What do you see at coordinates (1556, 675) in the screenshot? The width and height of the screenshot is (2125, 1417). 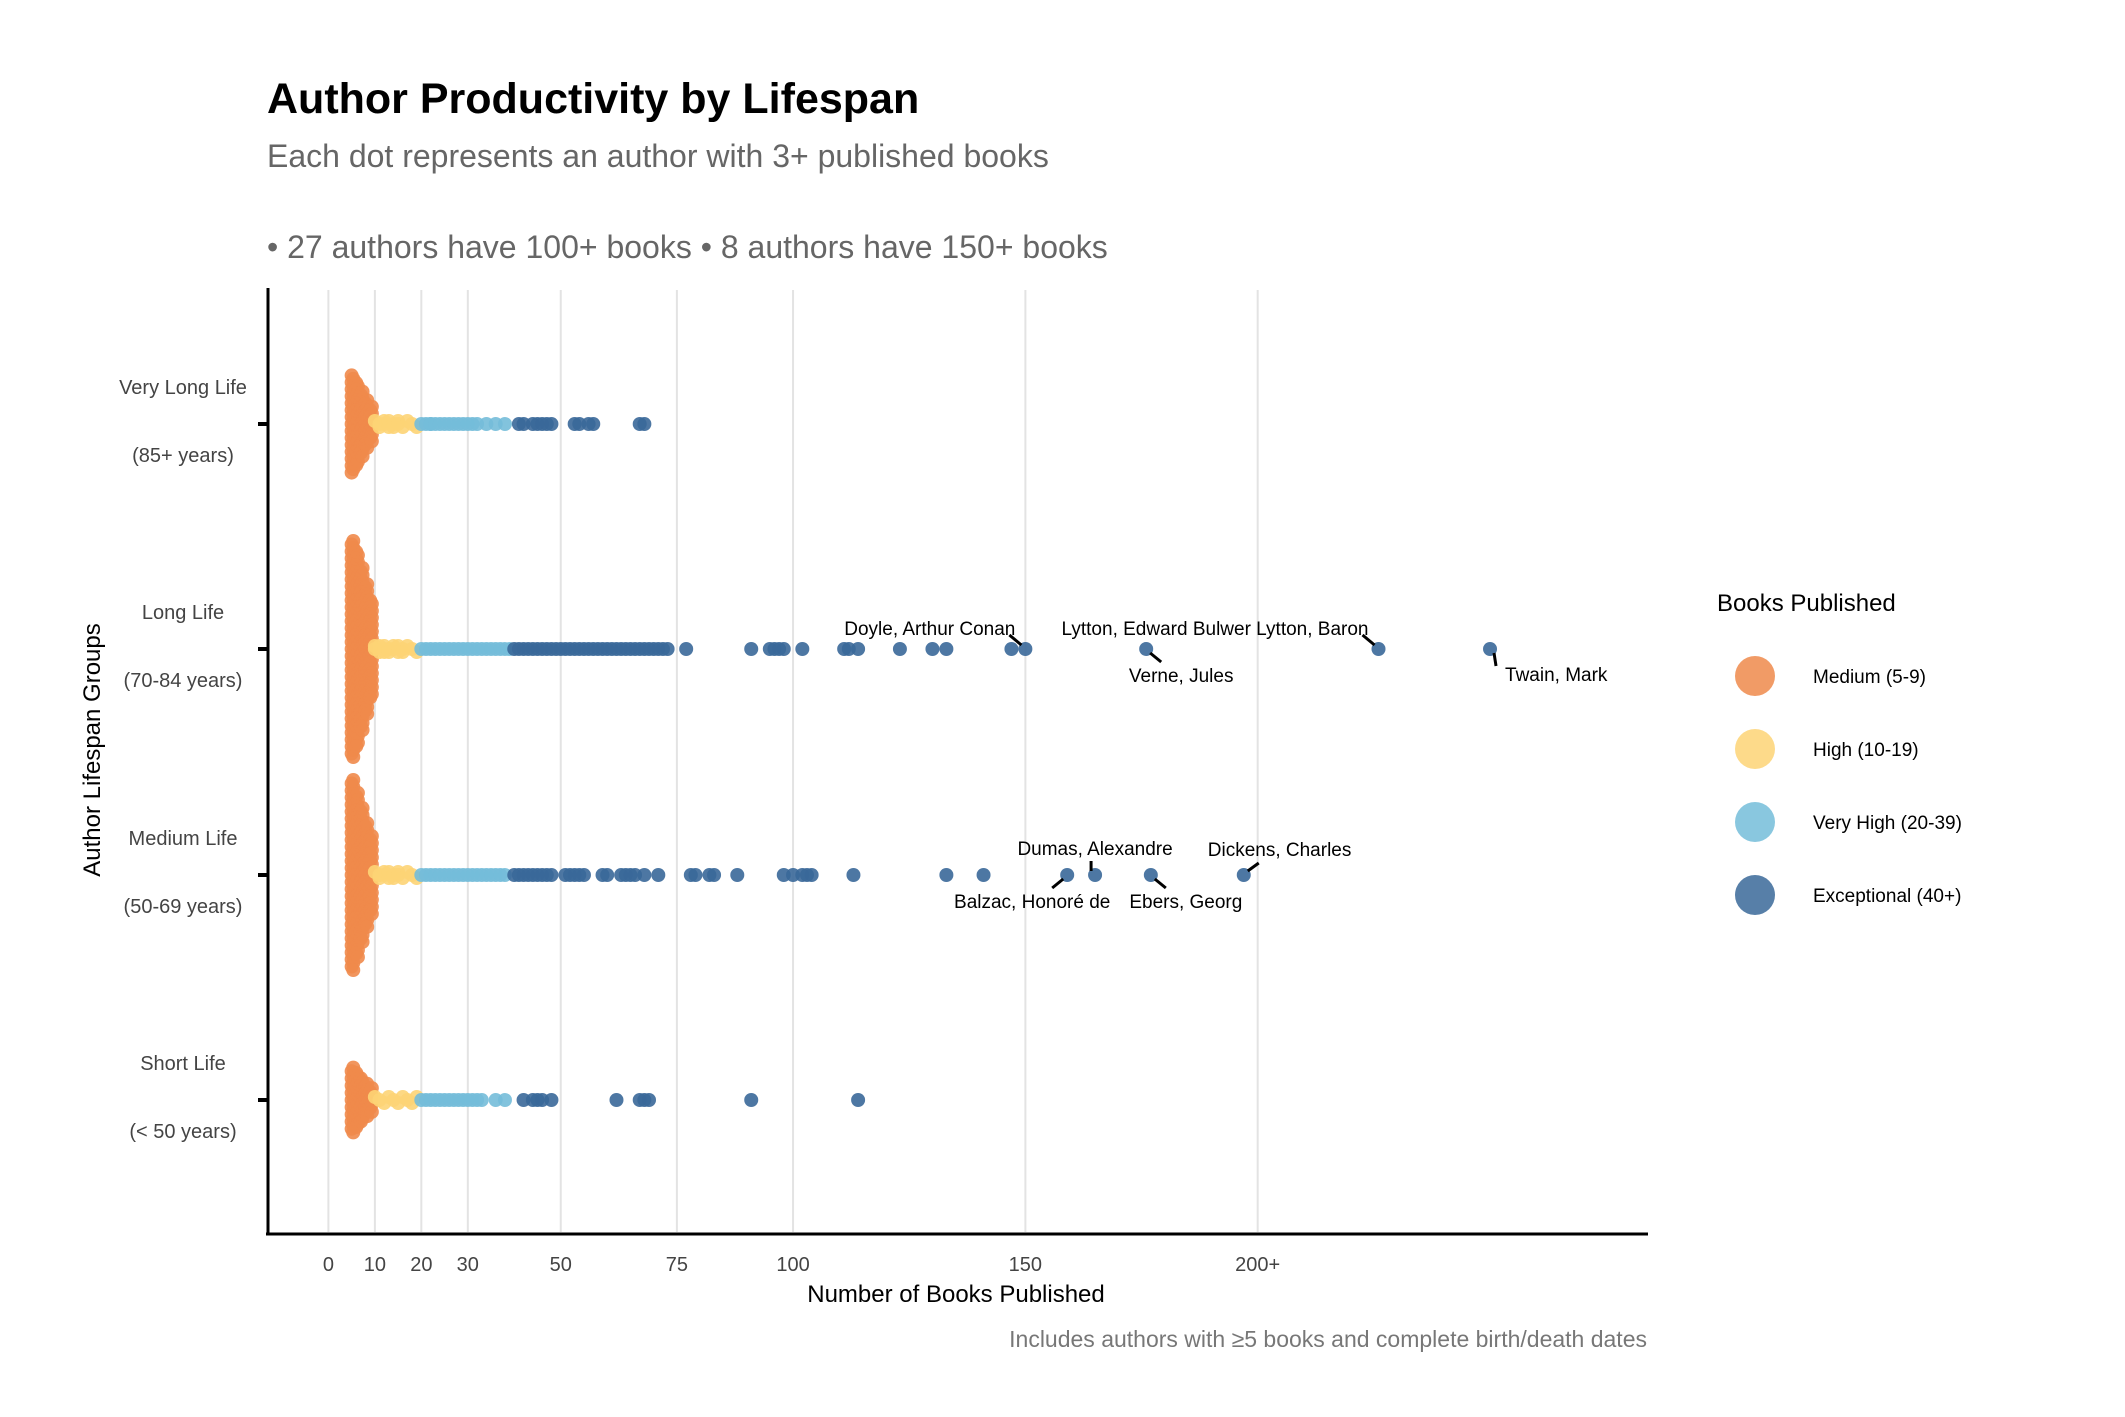 I see `annotation-label: Twain, Mark` at bounding box center [1556, 675].